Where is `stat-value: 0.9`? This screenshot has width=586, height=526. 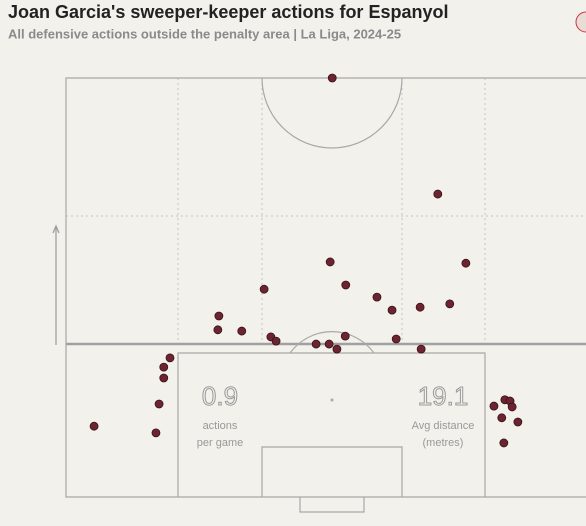
stat-value: 0.9 is located at coordinates (220, 396).